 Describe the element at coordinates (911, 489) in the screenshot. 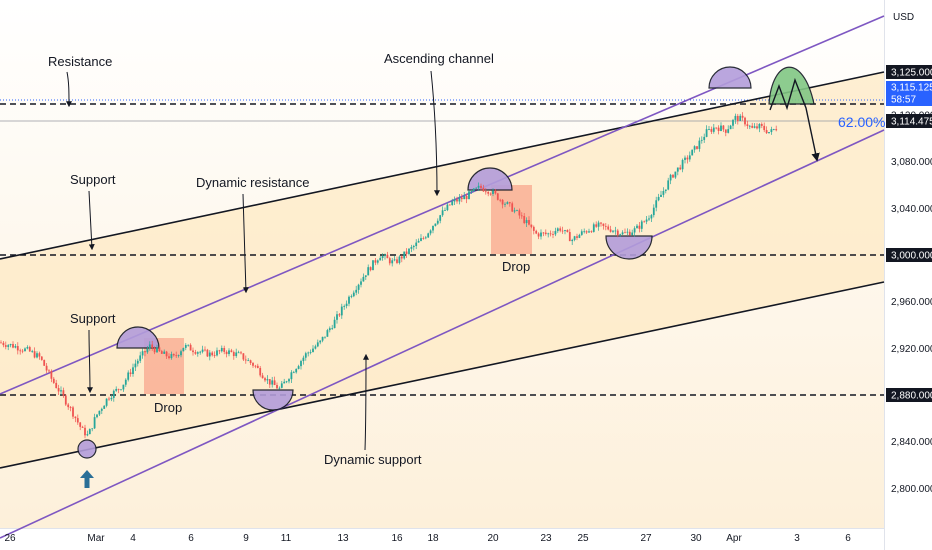

I see `price-tick-label: 2,800.000` at that location.